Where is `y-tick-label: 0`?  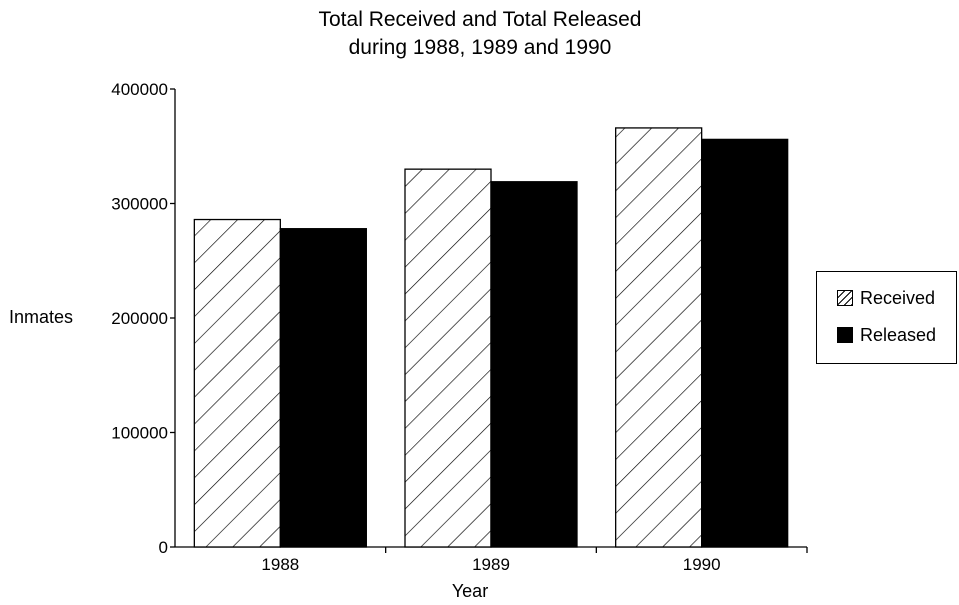 y-tick-label: 0 is located at coordinates (163, 547).